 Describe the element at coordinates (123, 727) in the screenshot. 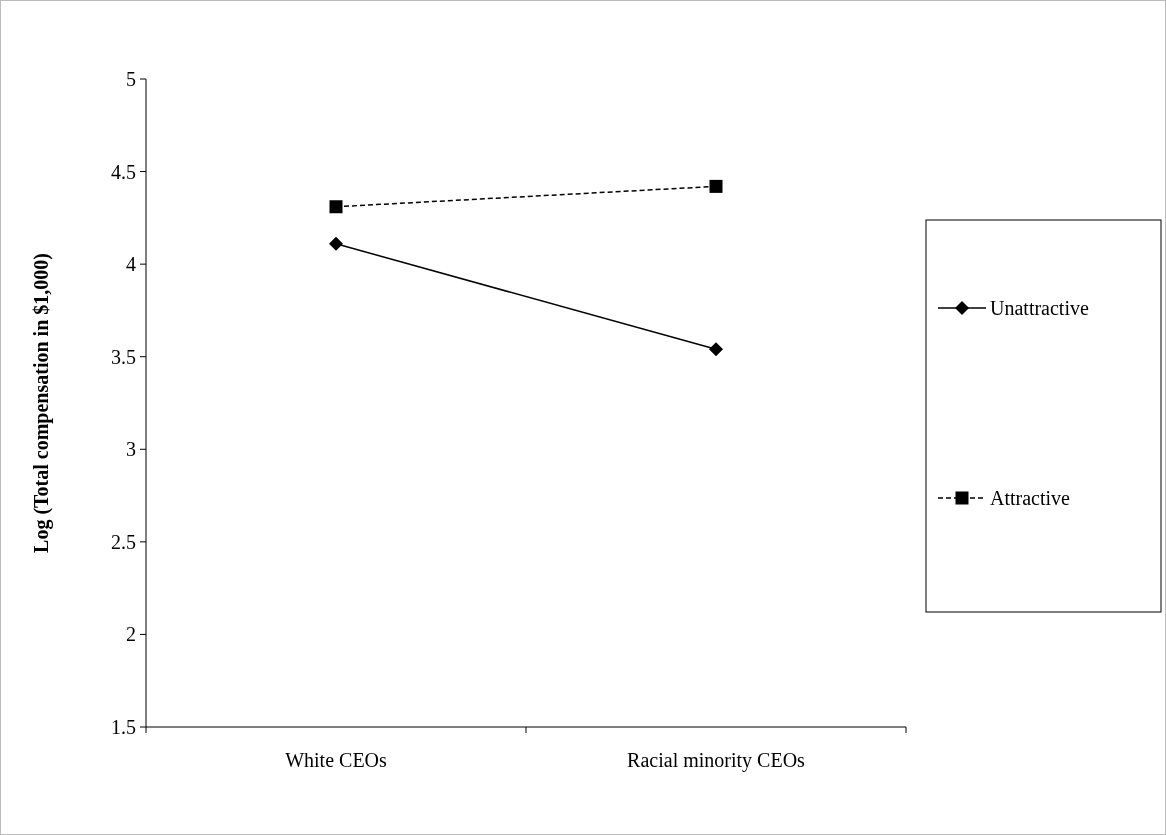

I see `y-tick-label: 1.5` at that location.